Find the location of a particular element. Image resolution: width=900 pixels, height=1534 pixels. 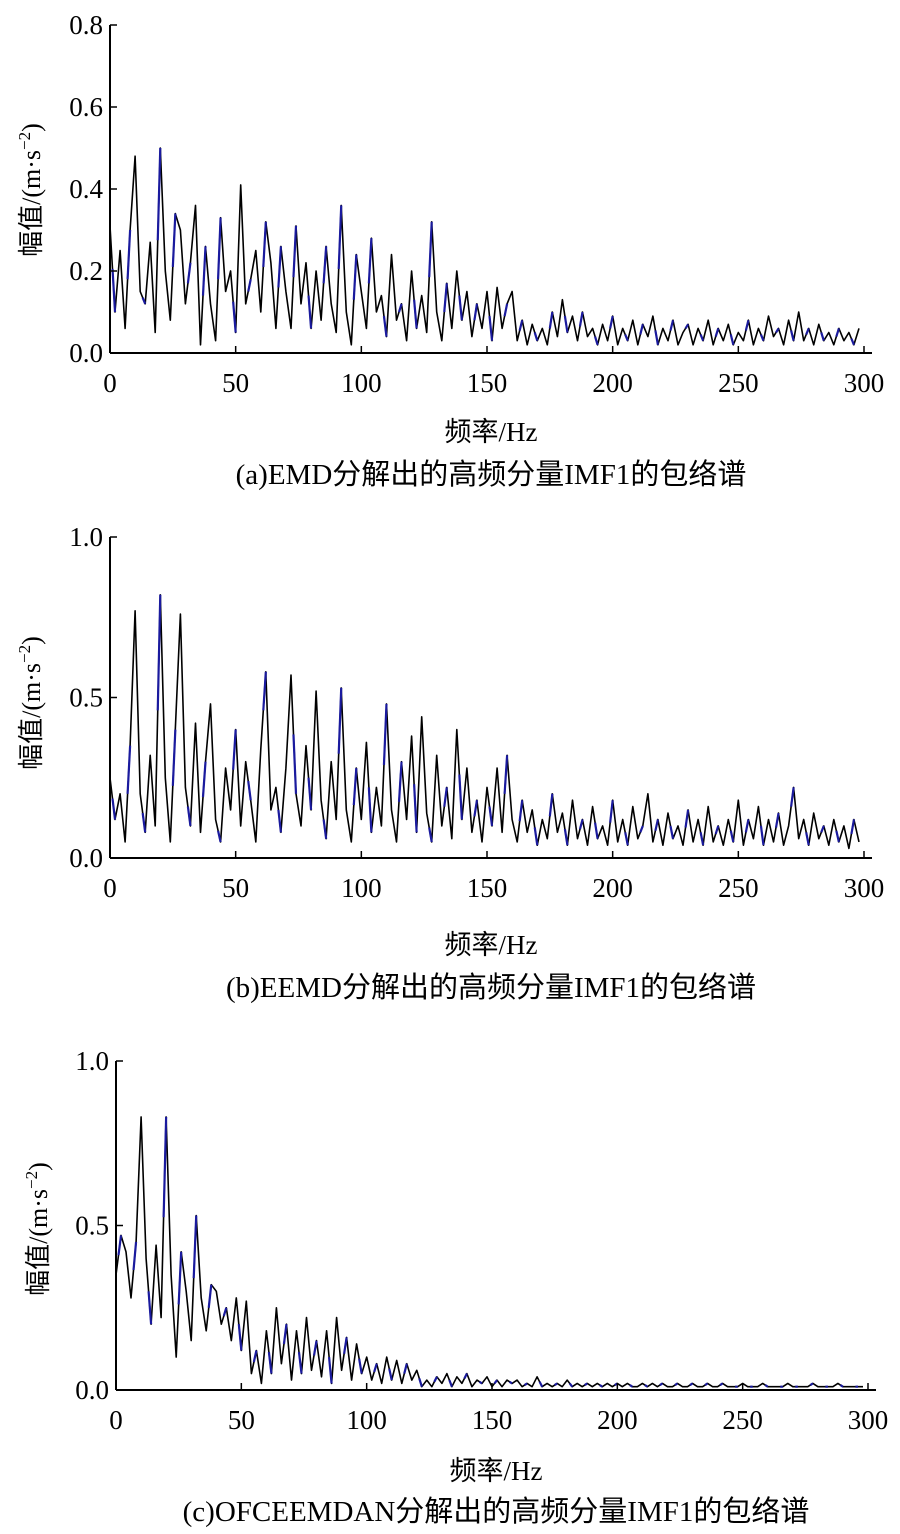

x-tick-label: 150 is located at coordinates (487, 383).